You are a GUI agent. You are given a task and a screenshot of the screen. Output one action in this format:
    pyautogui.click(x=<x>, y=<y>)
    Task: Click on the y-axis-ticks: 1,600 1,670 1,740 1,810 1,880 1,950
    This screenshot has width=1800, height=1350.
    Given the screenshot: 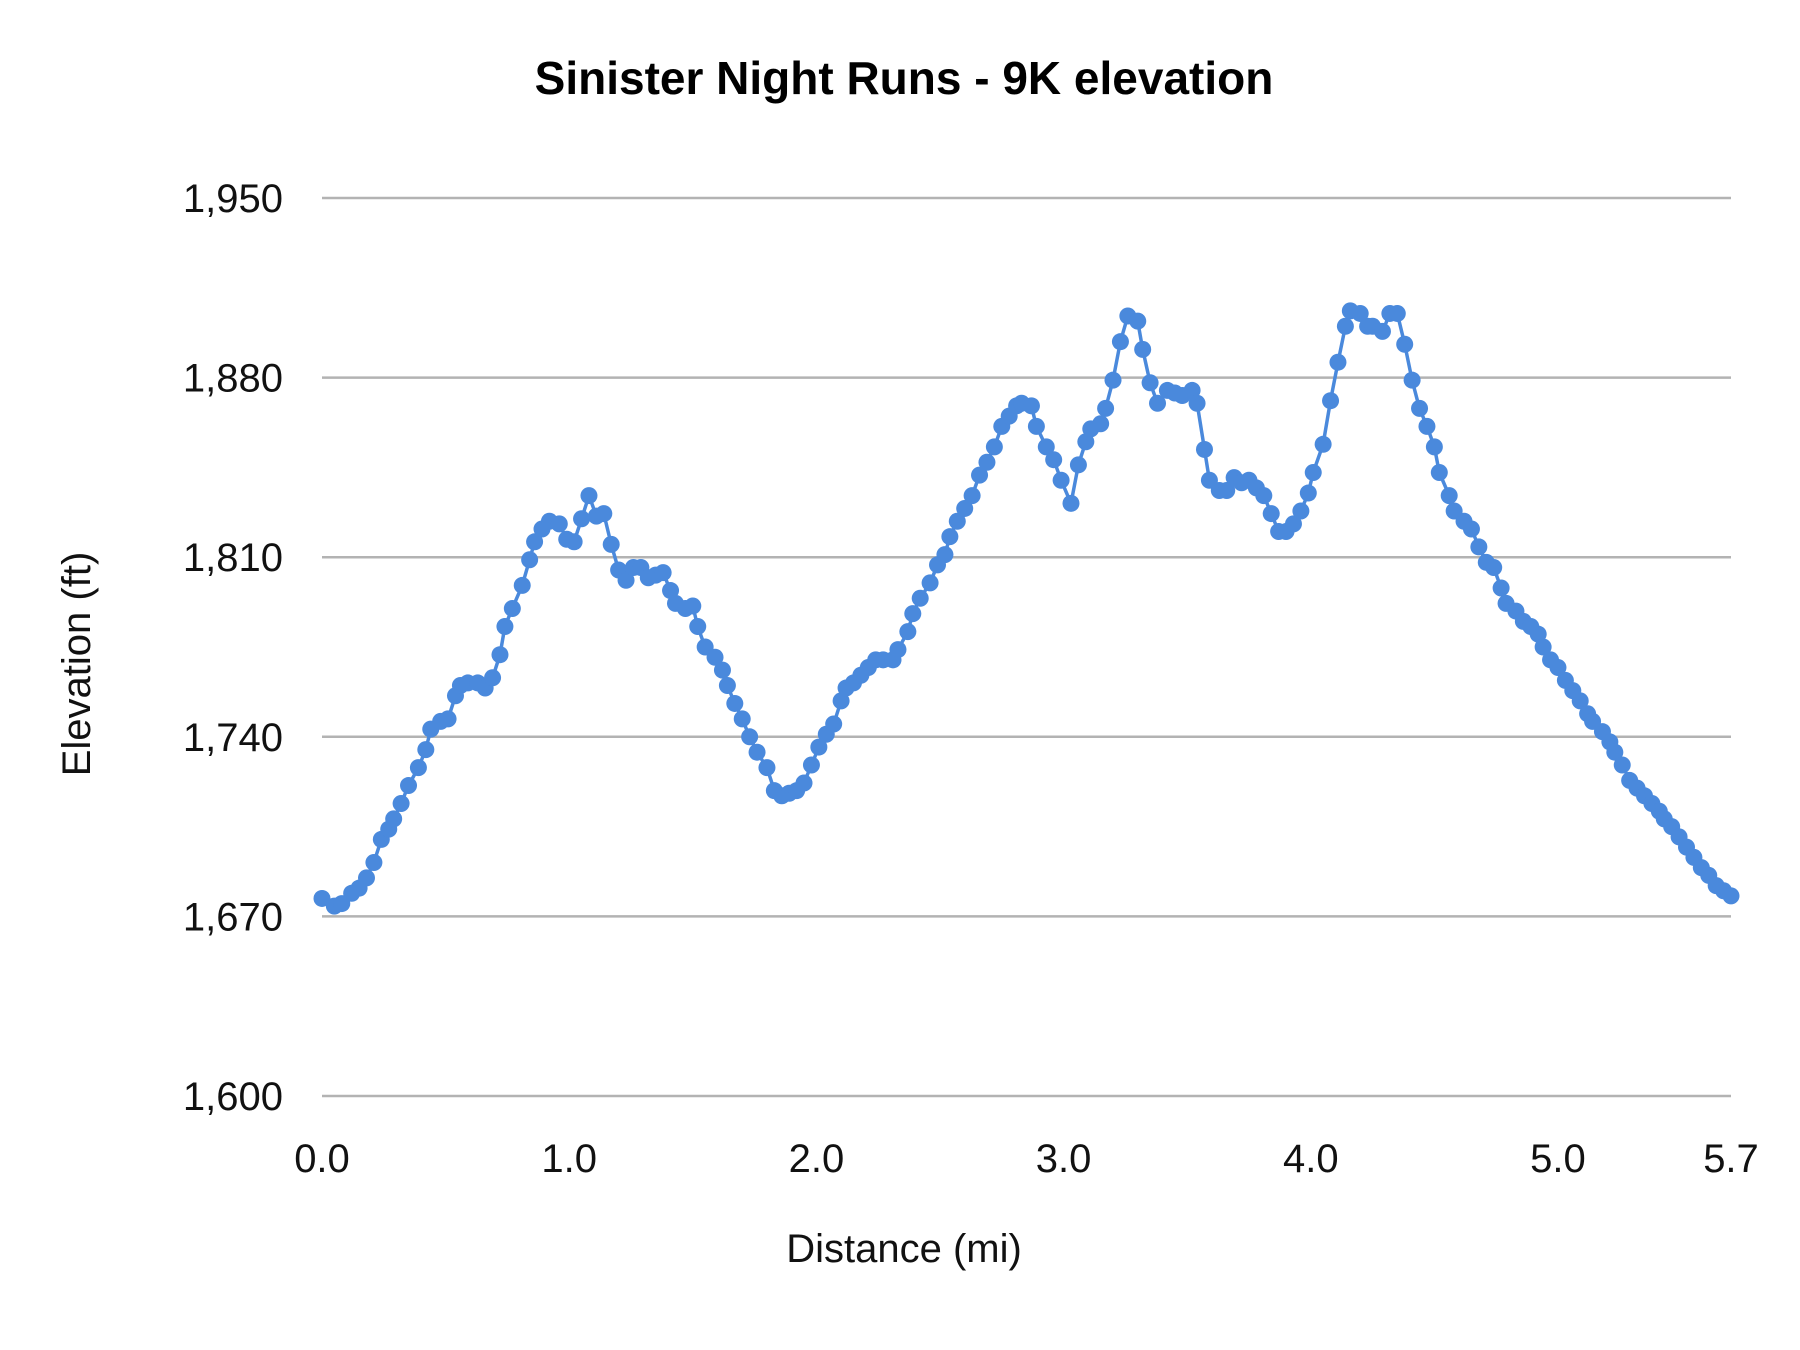 What is the action you would take?
    pyautogui.click(x=233, y=648)
    